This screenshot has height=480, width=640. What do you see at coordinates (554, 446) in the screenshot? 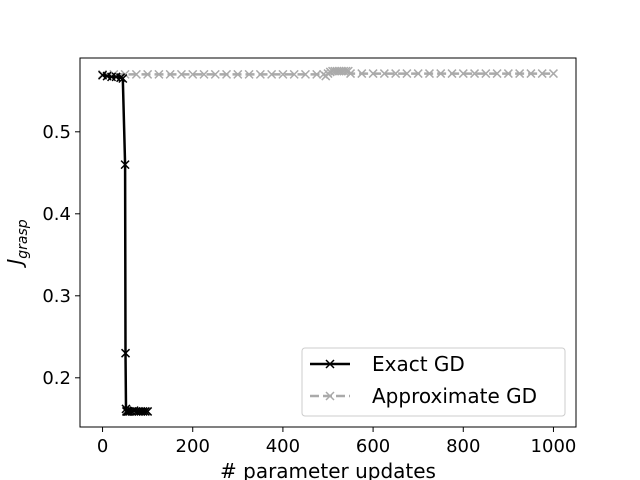
I see `x-tick-label: 1000` at bounding box center [554, 446].